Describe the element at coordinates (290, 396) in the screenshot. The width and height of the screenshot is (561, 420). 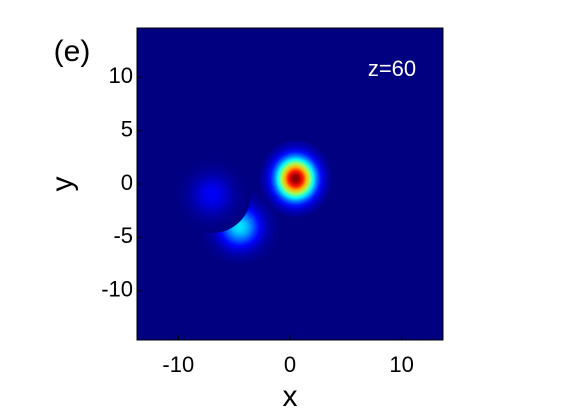
I see `x-axis-label: x` at that location.